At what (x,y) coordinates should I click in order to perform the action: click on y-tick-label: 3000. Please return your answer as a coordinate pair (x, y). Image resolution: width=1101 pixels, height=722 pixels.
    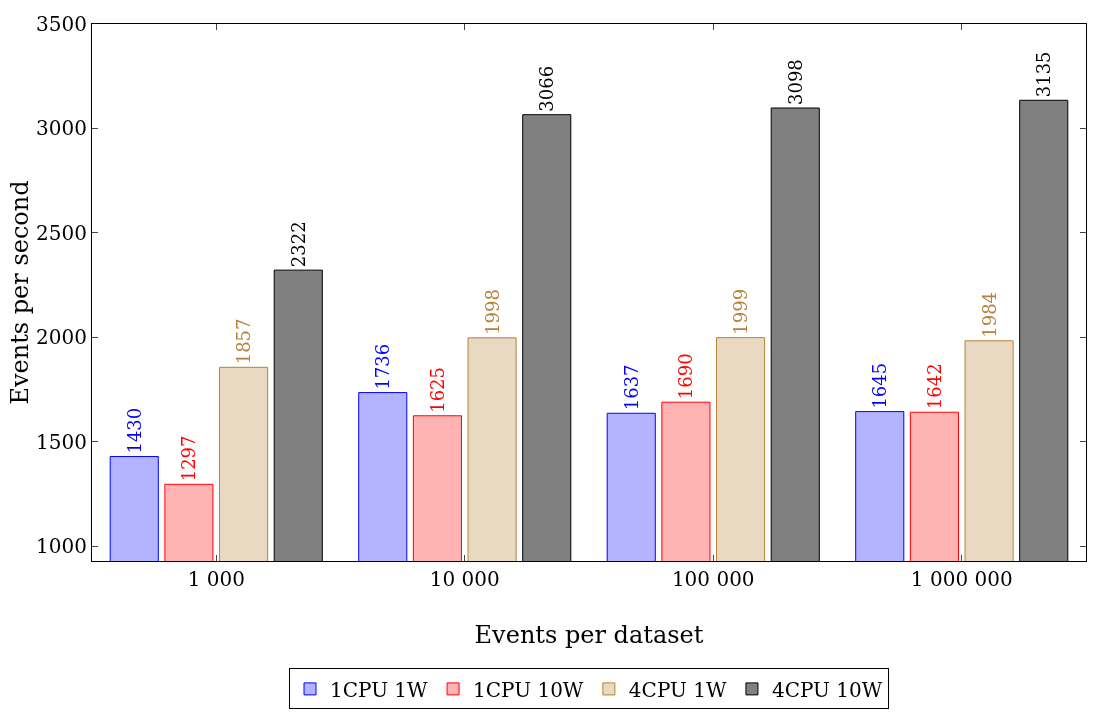
    Looking at the image, I should click on (61, 128).